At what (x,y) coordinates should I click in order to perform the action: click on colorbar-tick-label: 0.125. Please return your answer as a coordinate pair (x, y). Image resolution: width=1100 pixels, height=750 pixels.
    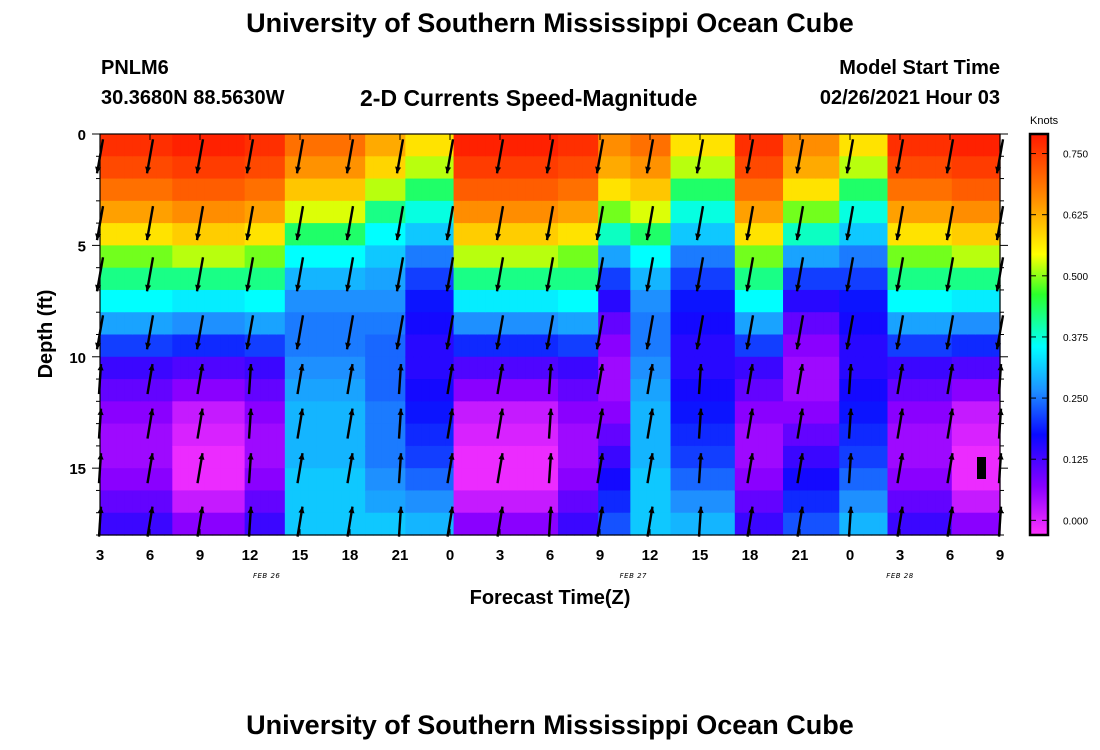
    Looking at the image, I should click on (1075, 460).